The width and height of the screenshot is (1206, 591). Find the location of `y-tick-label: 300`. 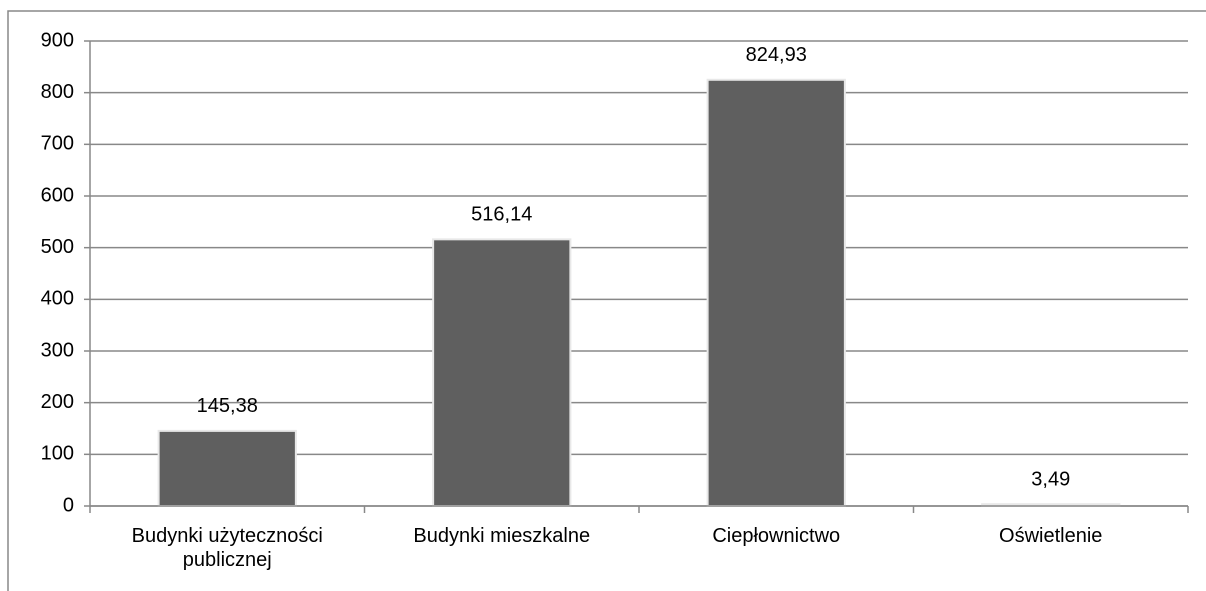

y-tick-label: 300 is located at coordinates (57, 350).